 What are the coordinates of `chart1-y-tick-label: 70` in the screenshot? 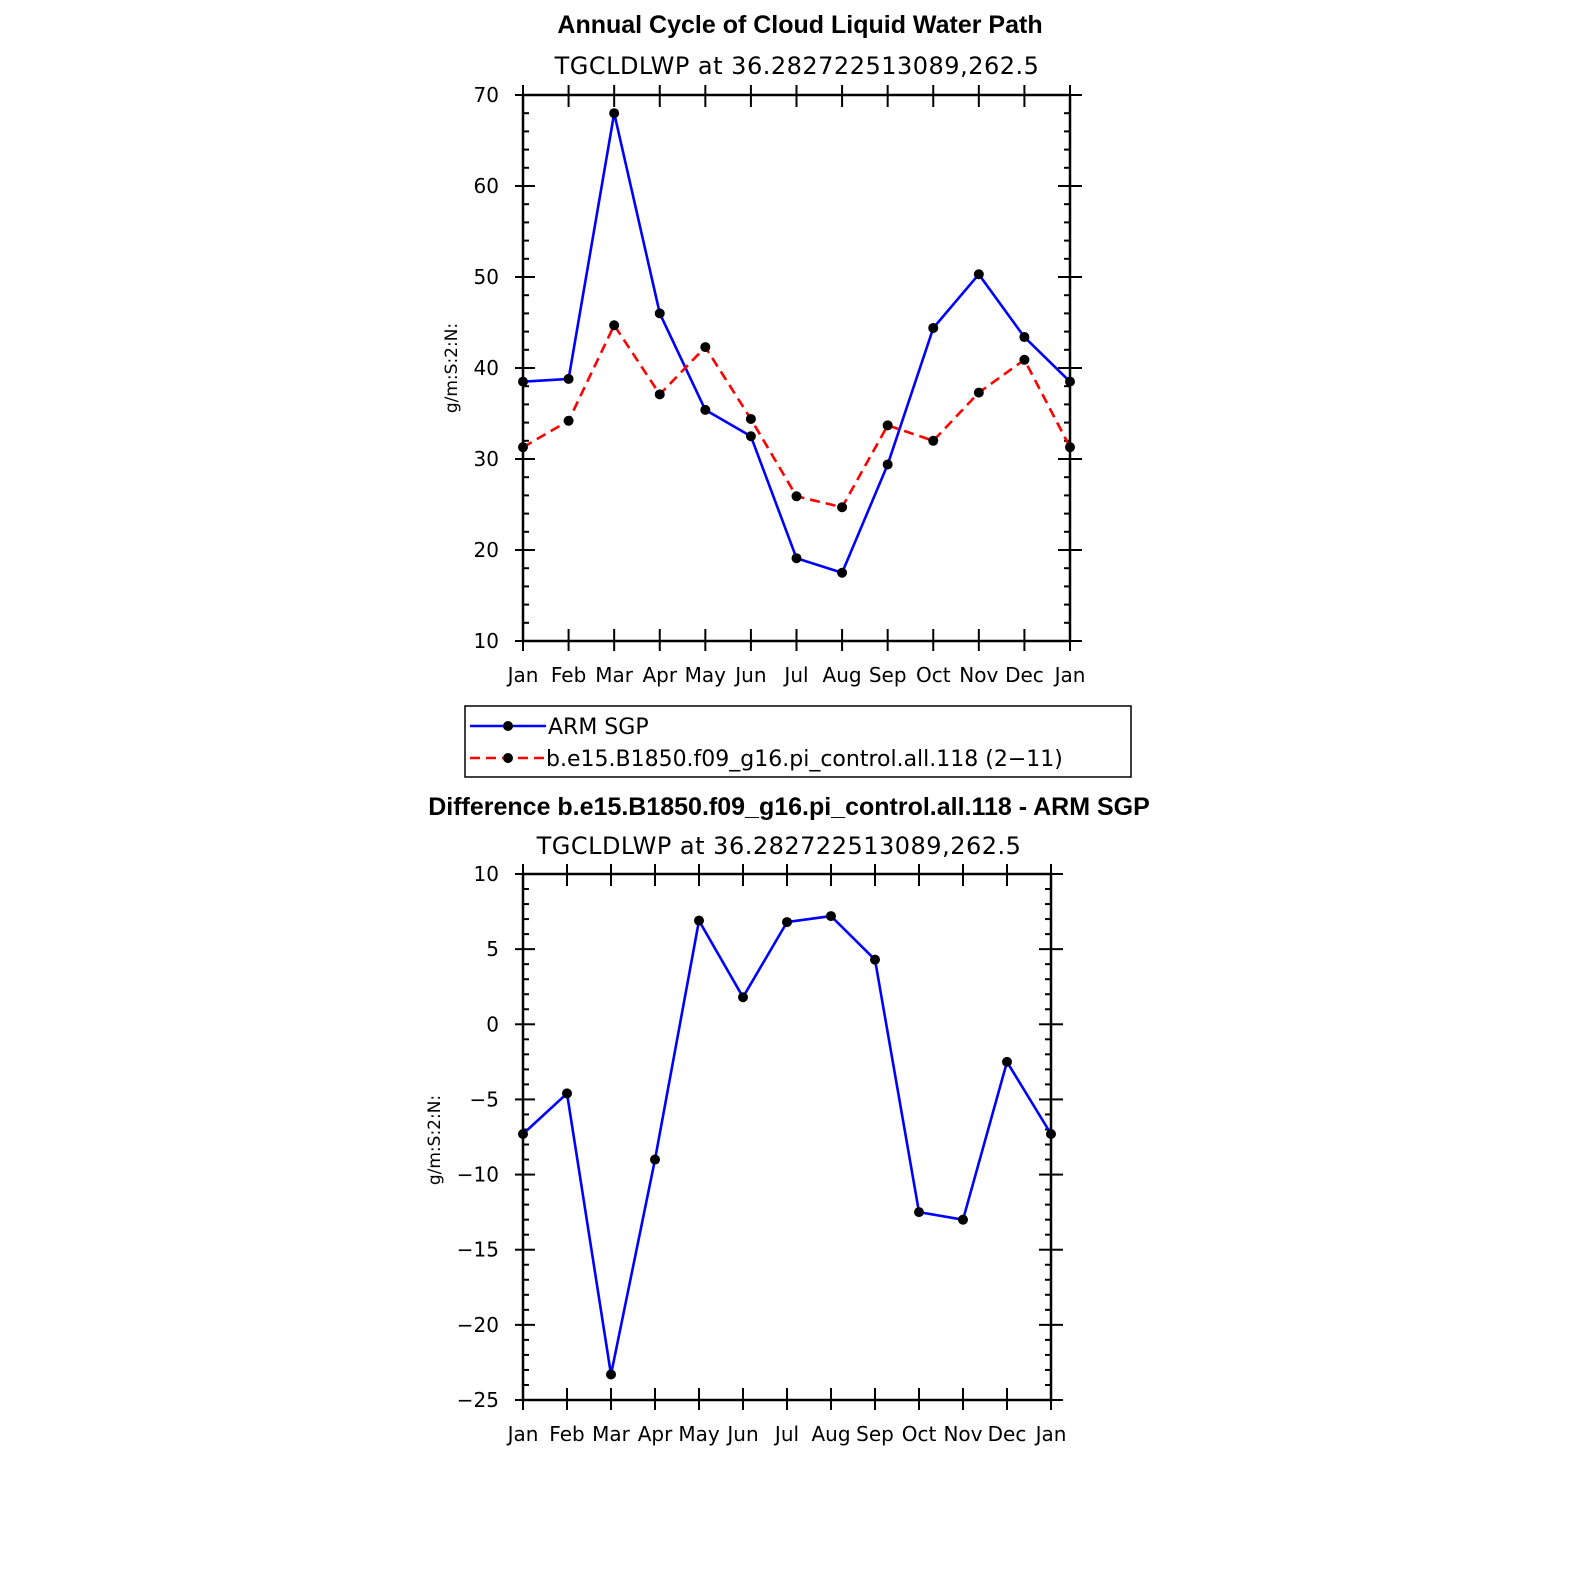 It's located at (486, 95).